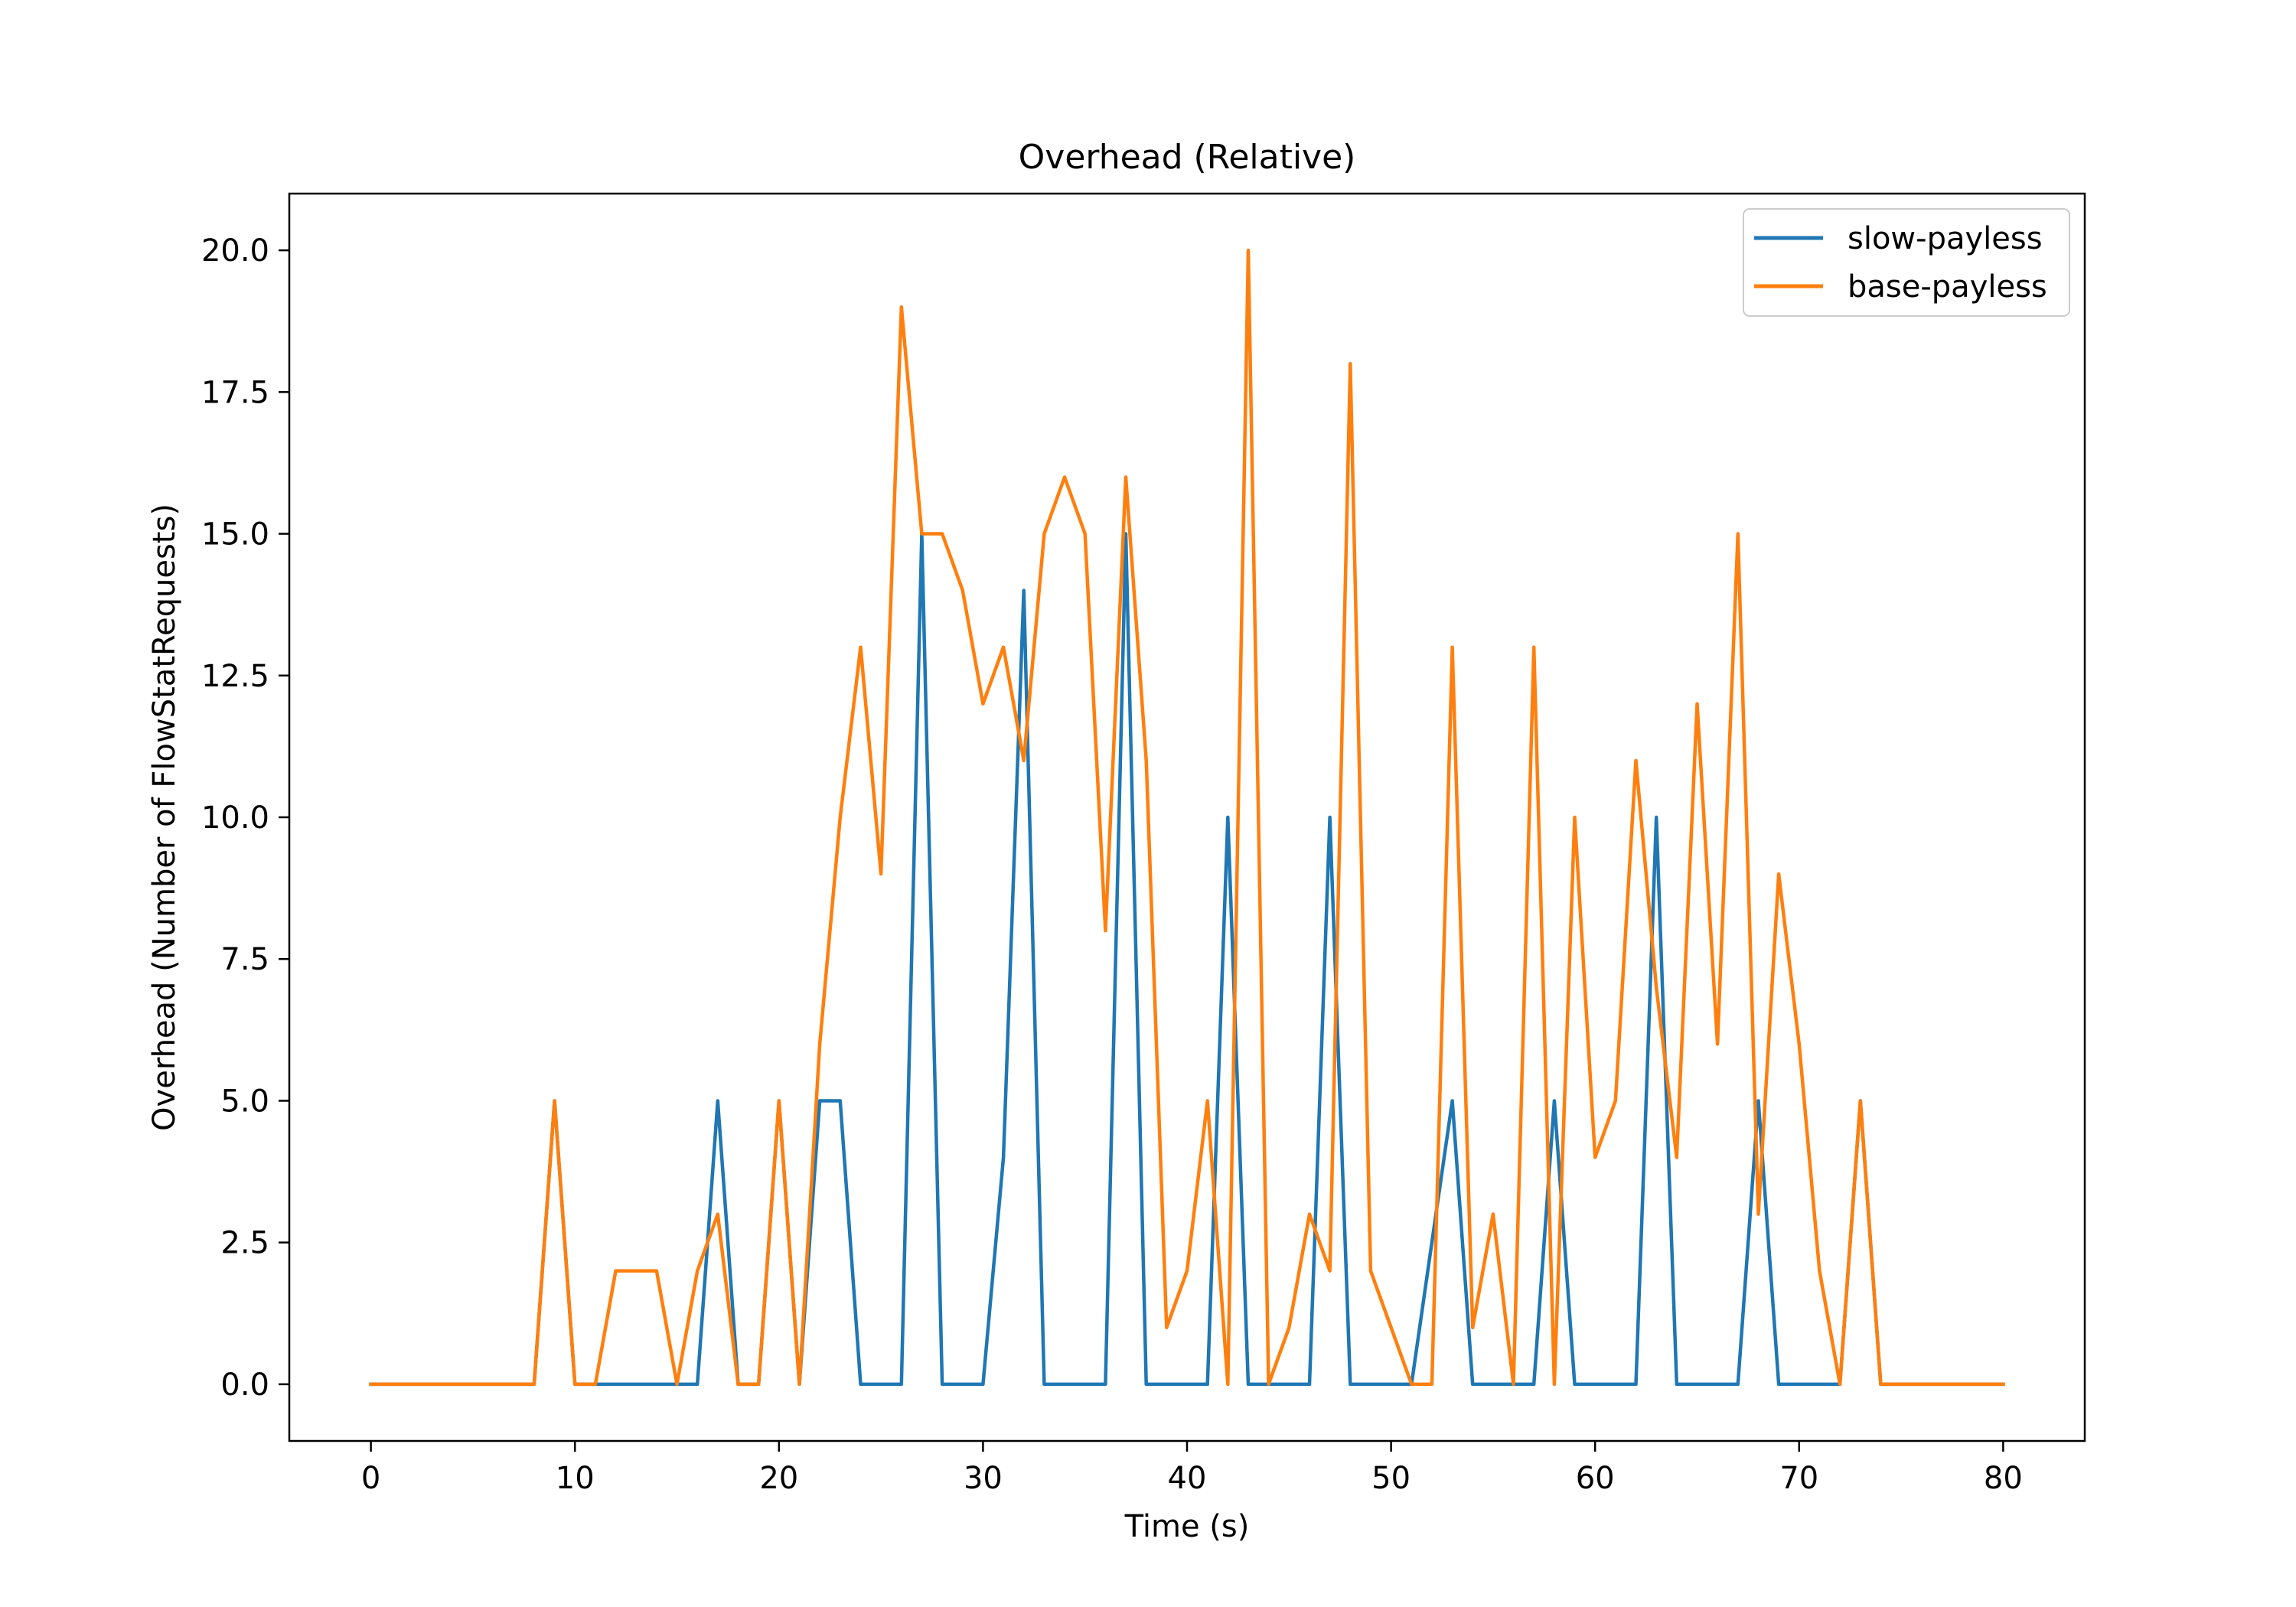 The width and height of the screenshot is (2296, 1607). I want to click on y-tick-label: 0.0, so click(244, 1385).